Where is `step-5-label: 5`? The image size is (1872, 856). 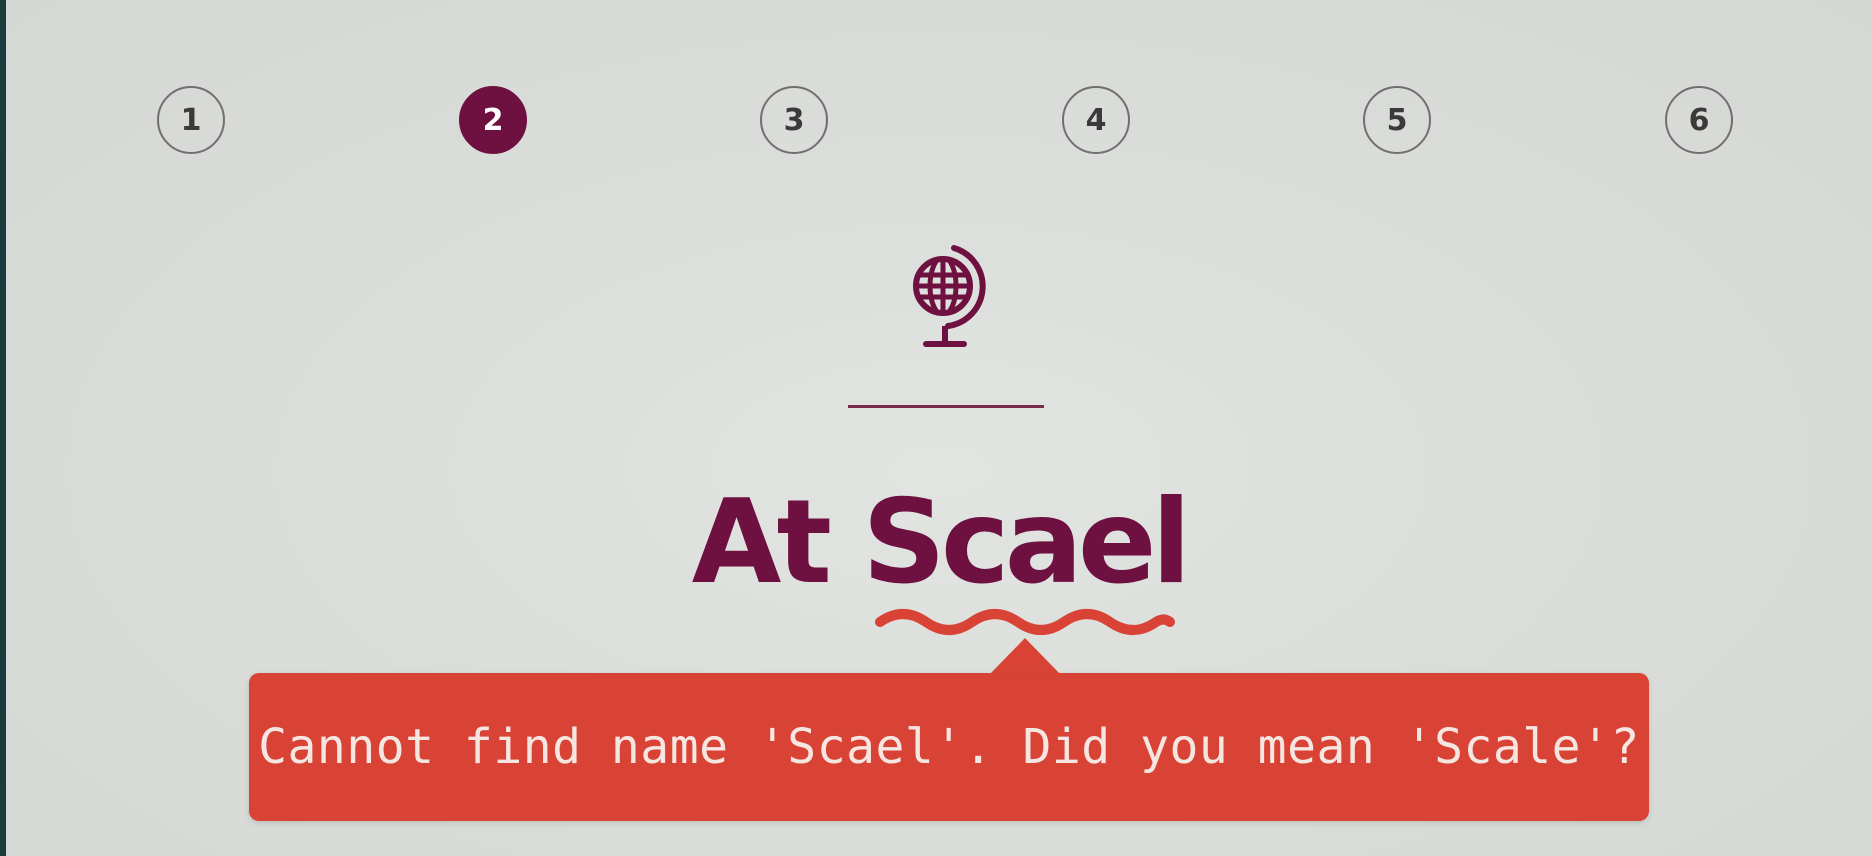
step-5-label: 5 is located at coordinates (1397, 120).